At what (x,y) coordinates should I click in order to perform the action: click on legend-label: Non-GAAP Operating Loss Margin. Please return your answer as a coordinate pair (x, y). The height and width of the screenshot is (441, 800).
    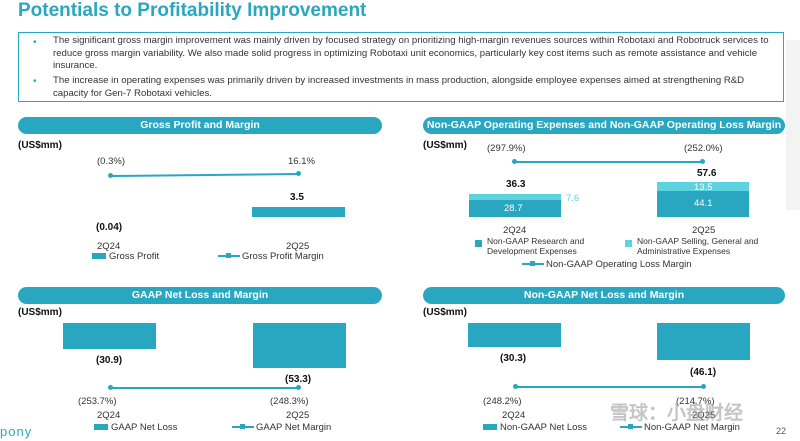
    Looking at the image, I should click on (619, 264).